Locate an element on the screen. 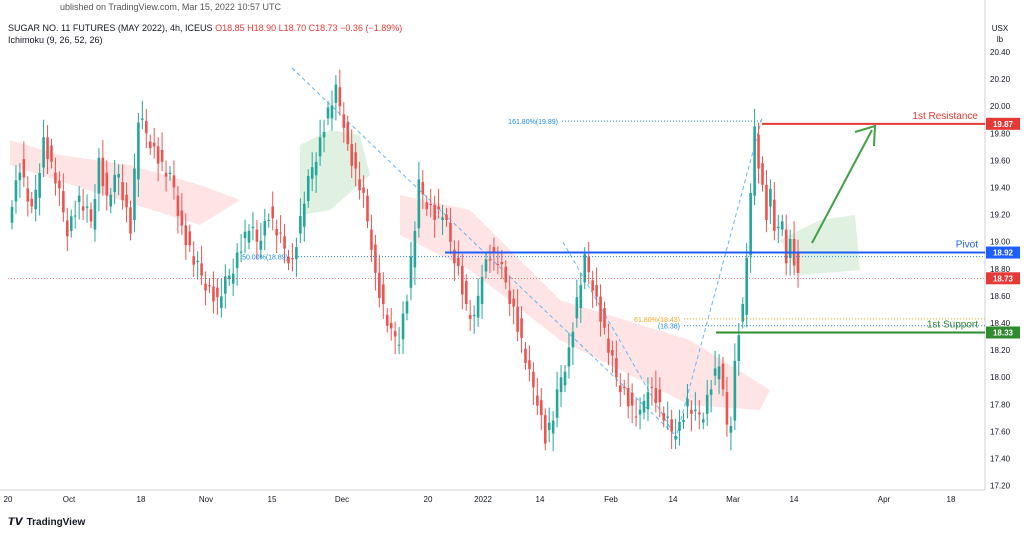 This screenshot has width=1024, height=533. y-tick-label: 20.20 is located at coordinates (1000, 79).